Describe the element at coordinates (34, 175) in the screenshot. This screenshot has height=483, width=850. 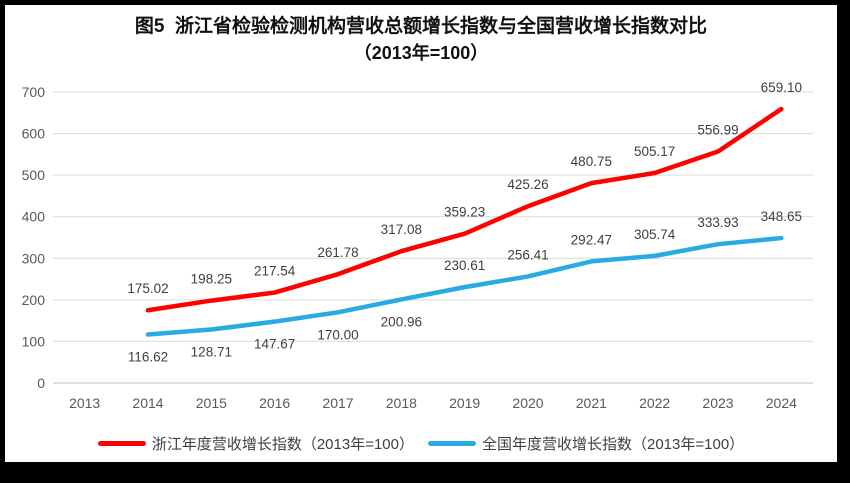
I see `y-axis-tick-label: 500` at that location.